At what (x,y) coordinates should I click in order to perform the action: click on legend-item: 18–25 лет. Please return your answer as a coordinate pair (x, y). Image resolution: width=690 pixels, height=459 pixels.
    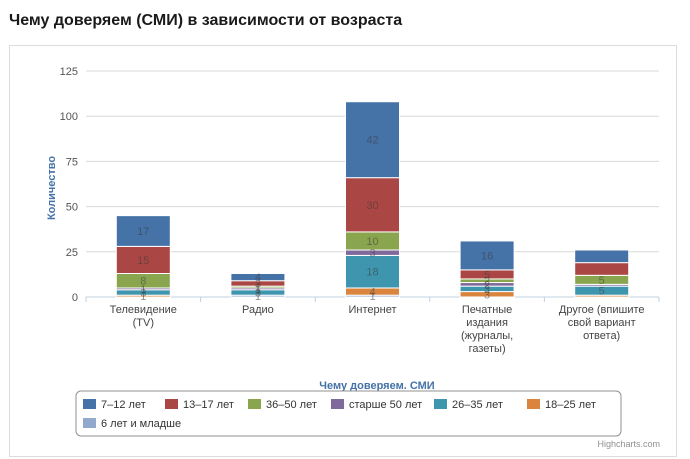
    Looking at the image, I should click on (561, 405).